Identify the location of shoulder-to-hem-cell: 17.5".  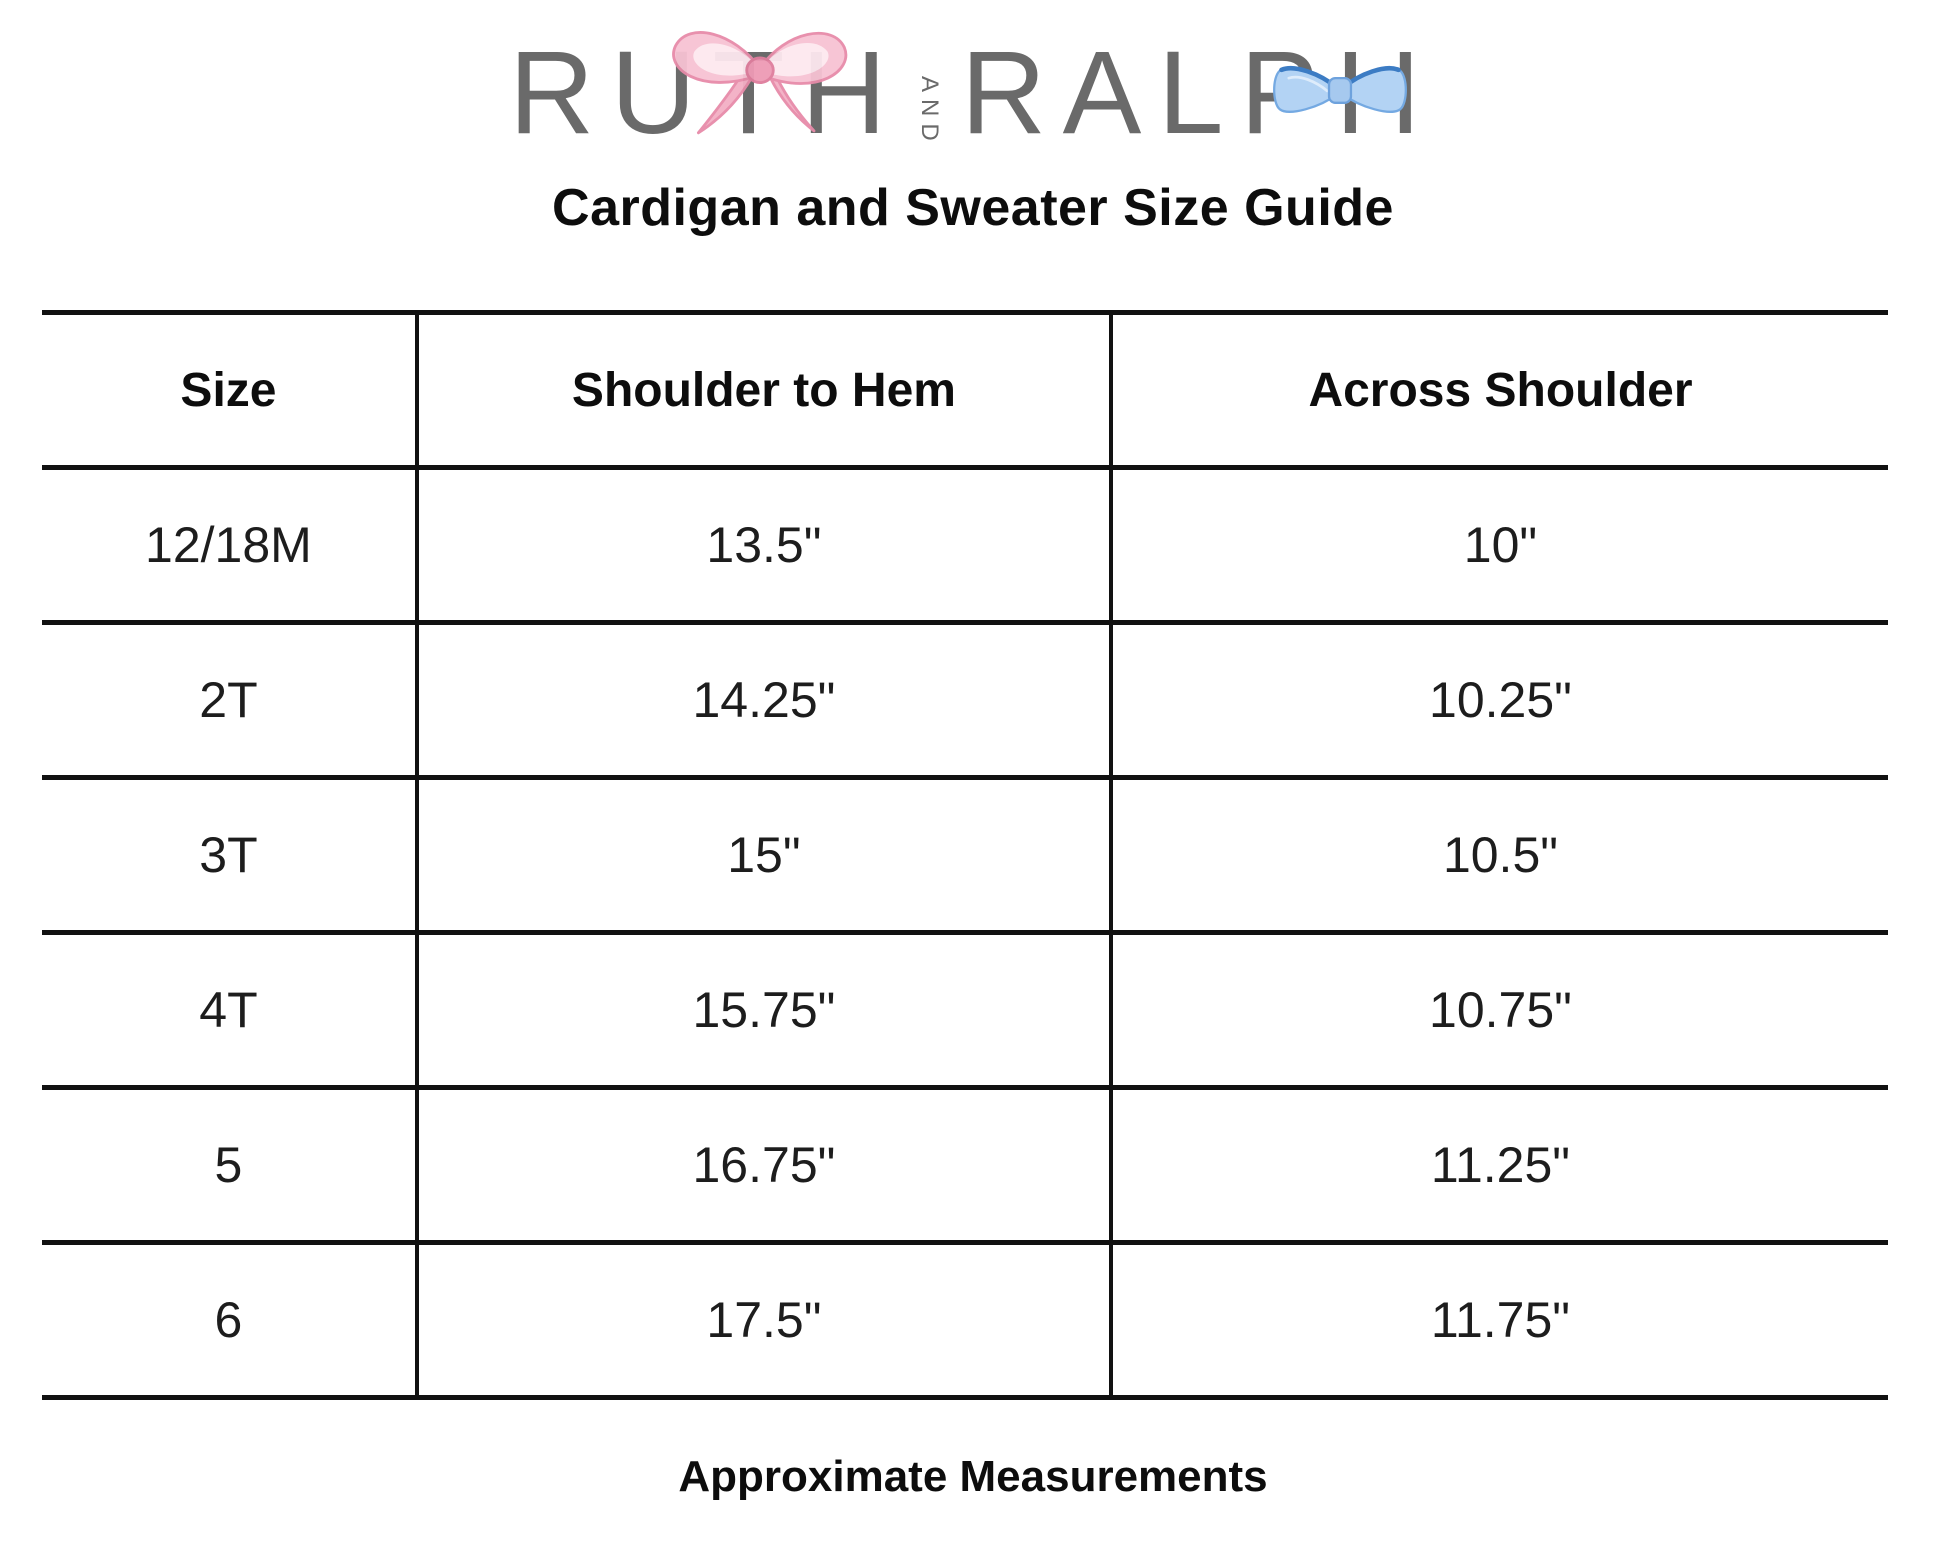
(761, 1320).